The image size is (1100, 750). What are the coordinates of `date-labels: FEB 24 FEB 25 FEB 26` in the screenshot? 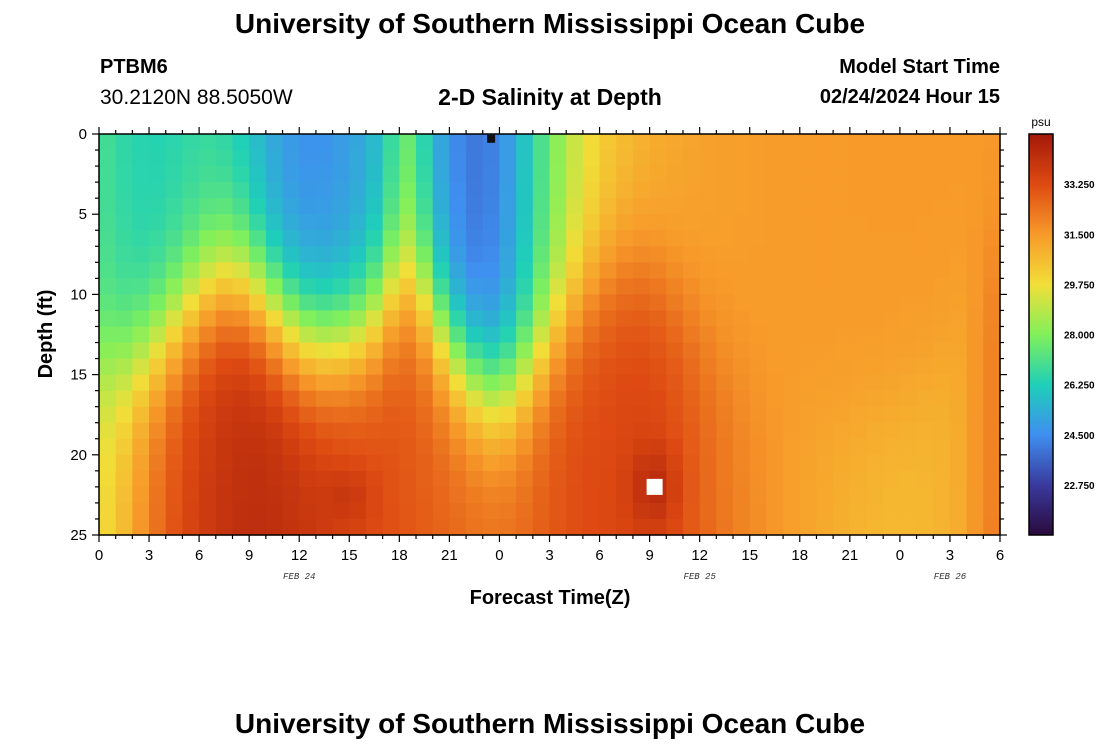 It's located at (625, 577).